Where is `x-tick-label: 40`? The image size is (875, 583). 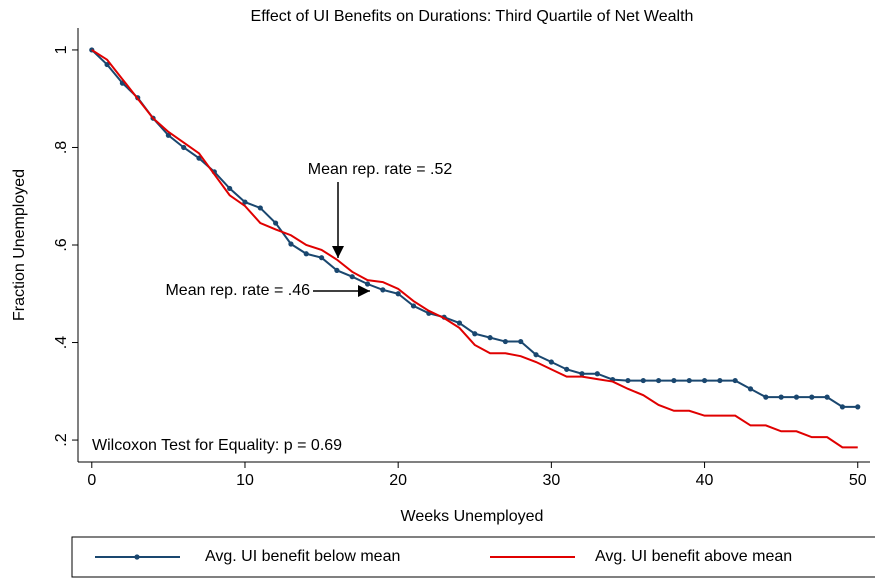
x-tick-label: 40 is located at coordinates (705, 480).